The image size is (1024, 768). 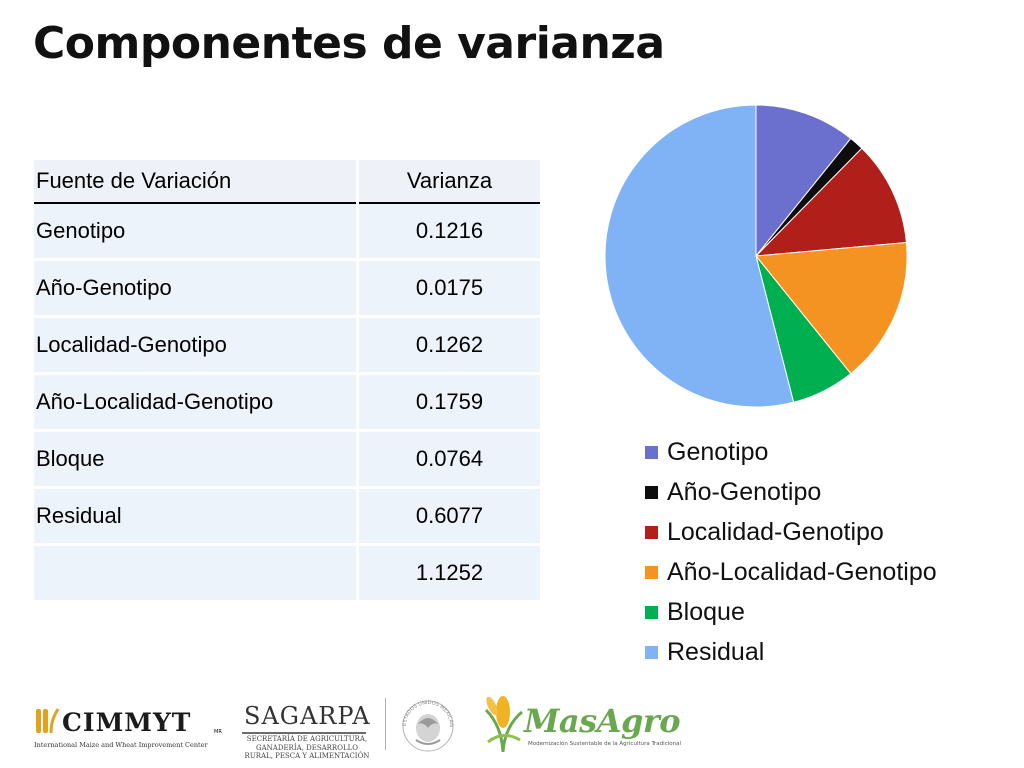 I want to click on sagarpa-name: SAGARPA, so click(x=307, y=716).